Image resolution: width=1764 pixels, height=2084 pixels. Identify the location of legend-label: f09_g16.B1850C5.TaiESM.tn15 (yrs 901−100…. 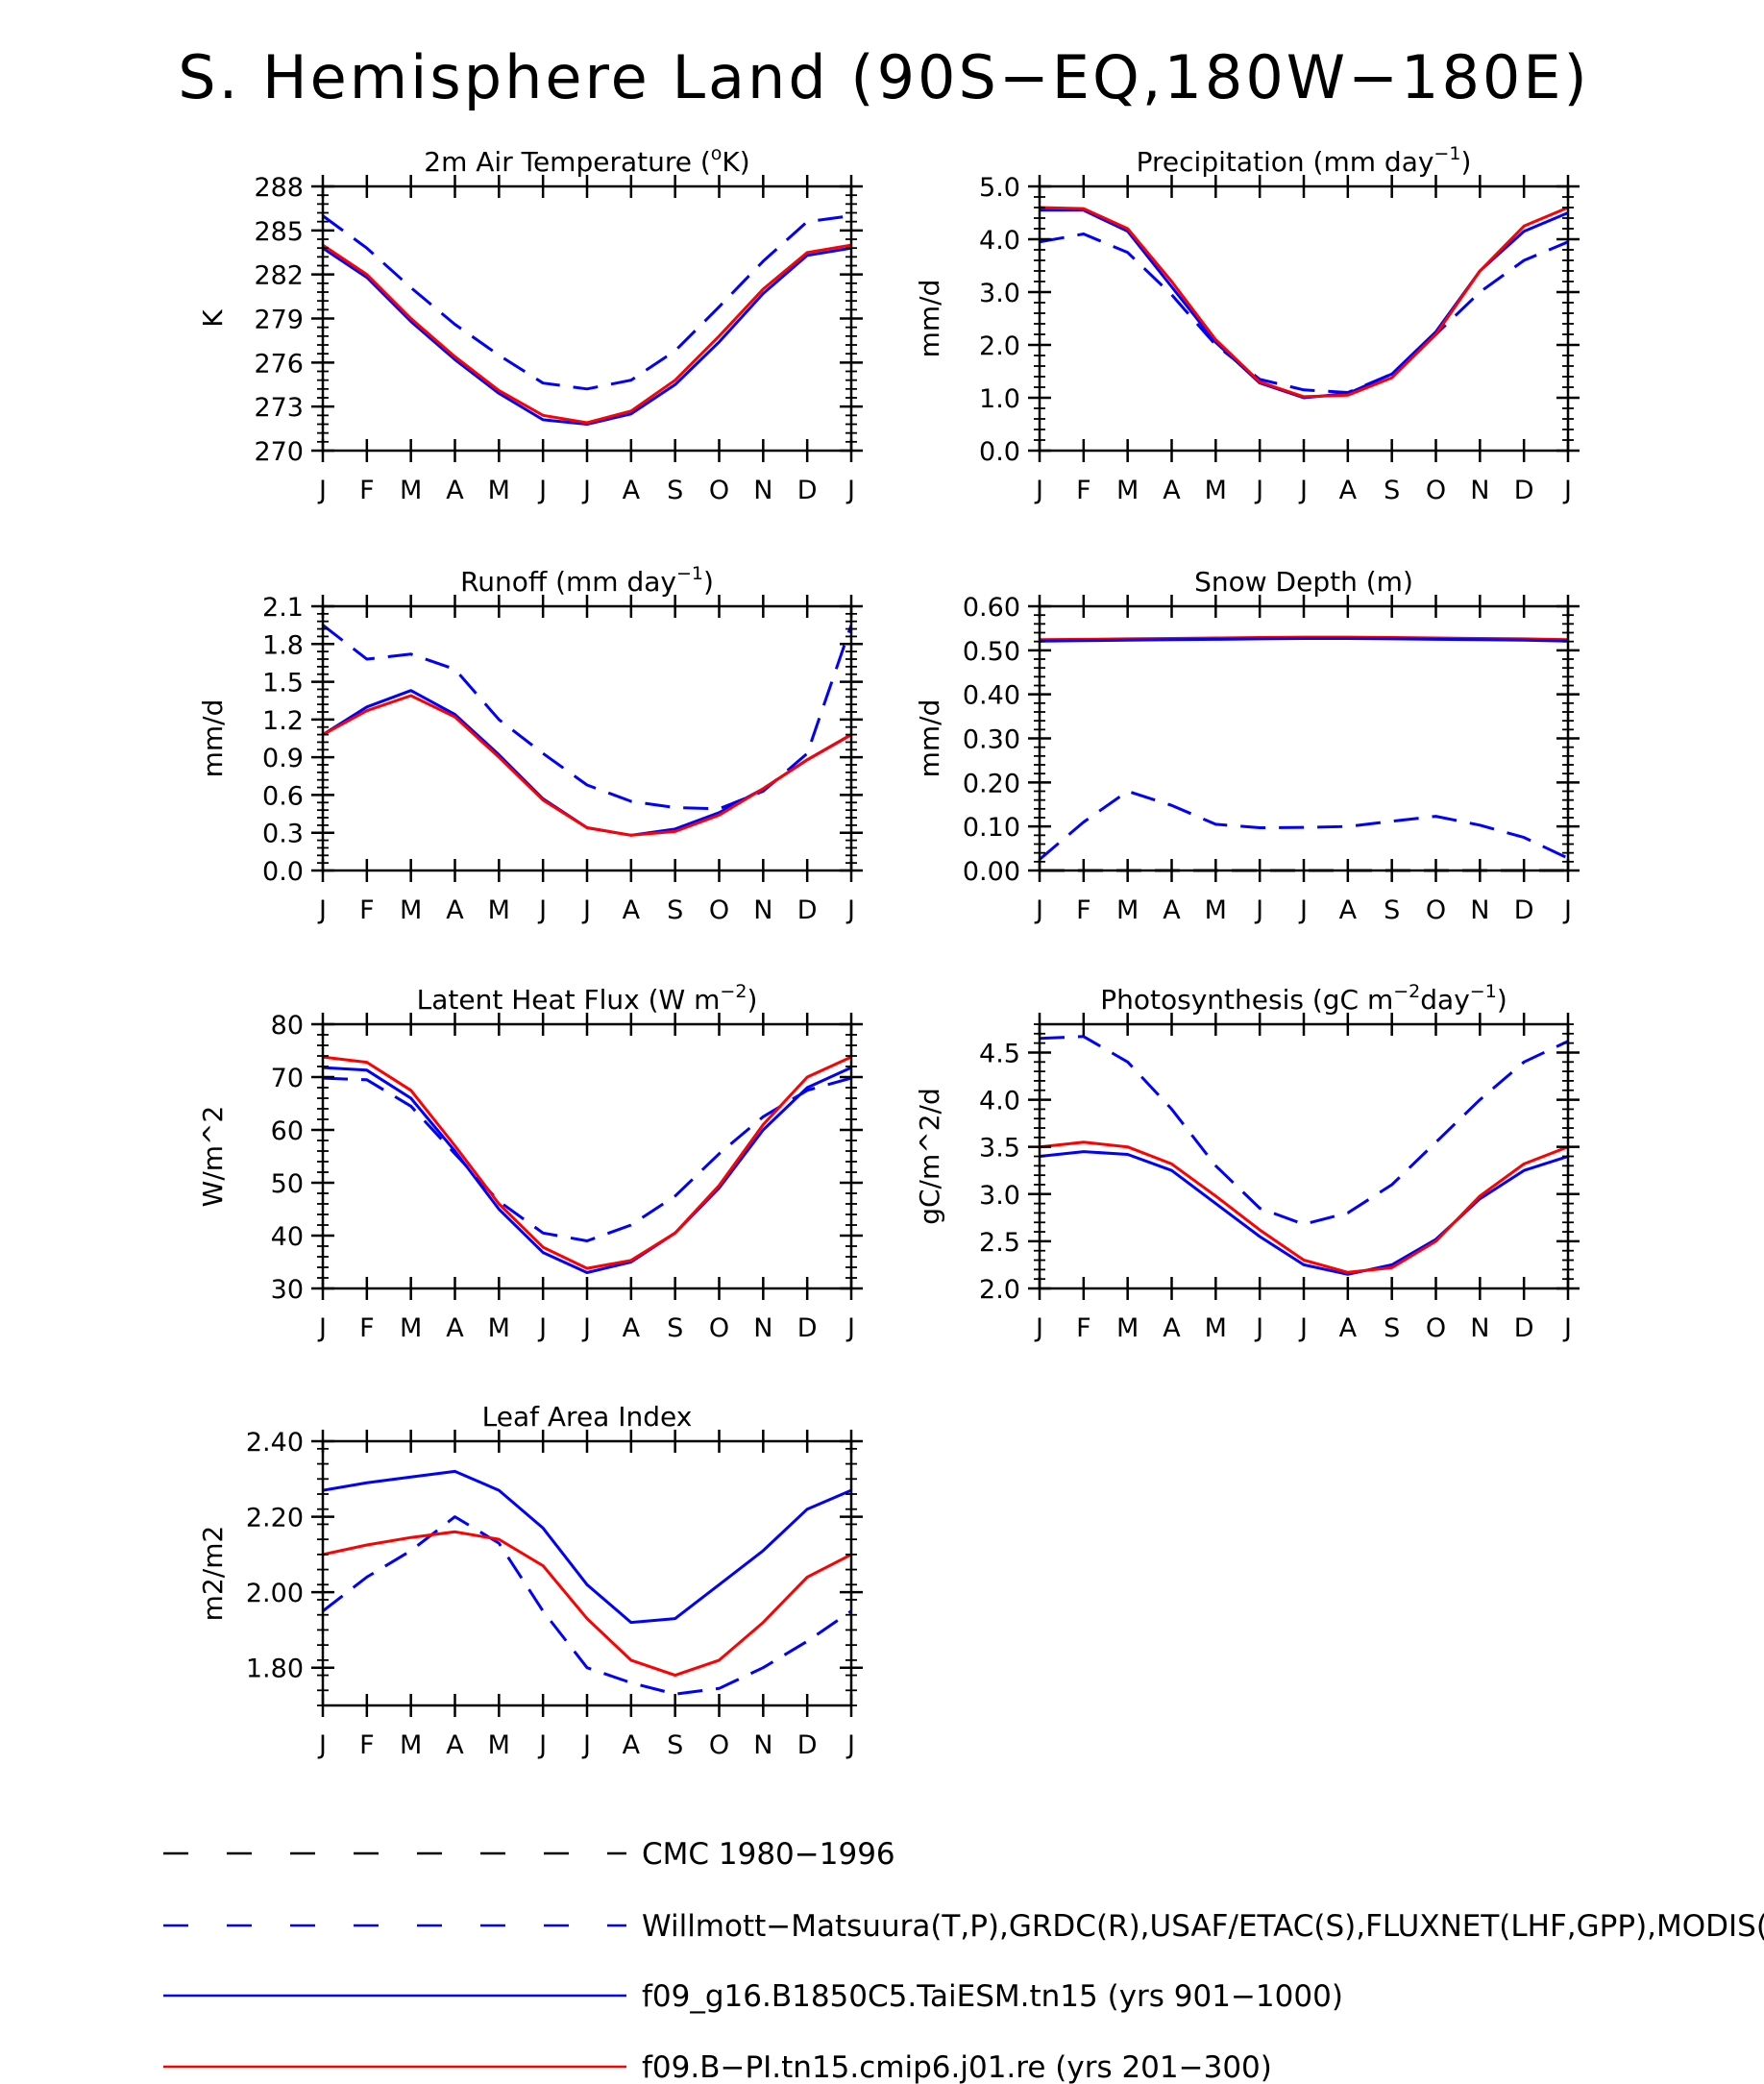
(993, 1996).